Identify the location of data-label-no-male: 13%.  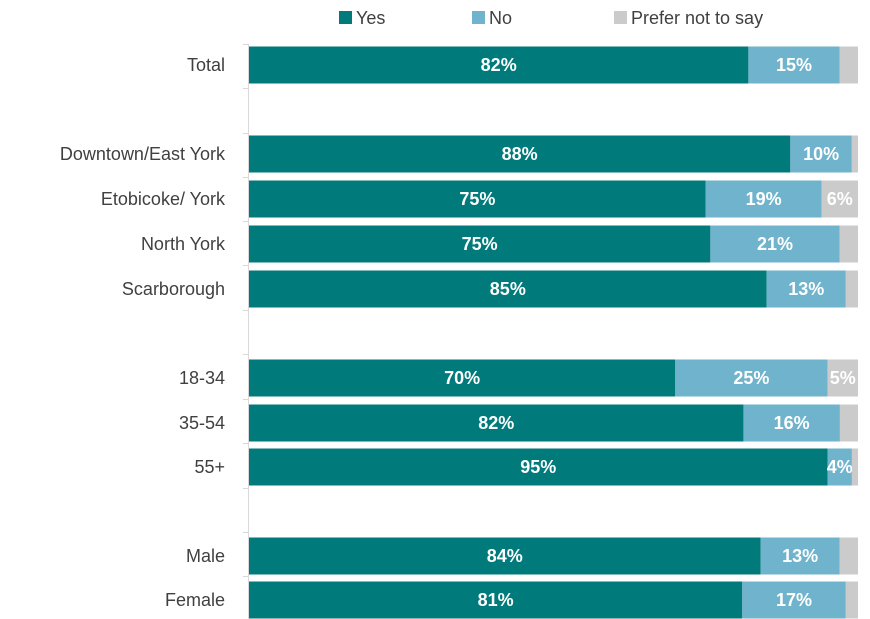
(800, 556).